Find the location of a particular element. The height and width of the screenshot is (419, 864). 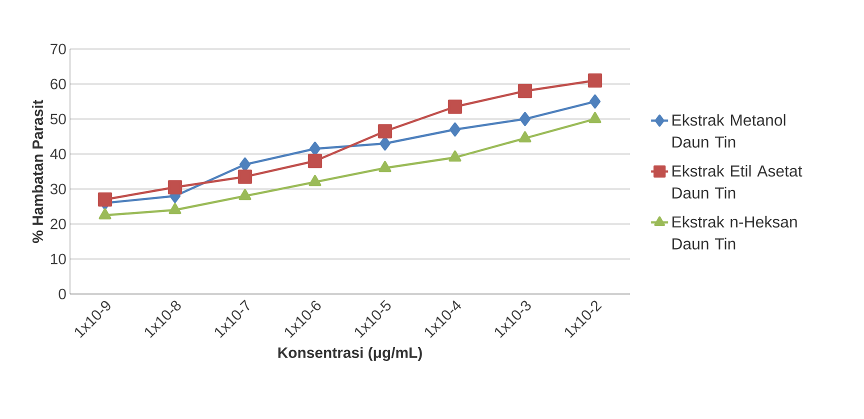

y-axis-title: % Hambatan Parasit is located at coordinates (38, 171).